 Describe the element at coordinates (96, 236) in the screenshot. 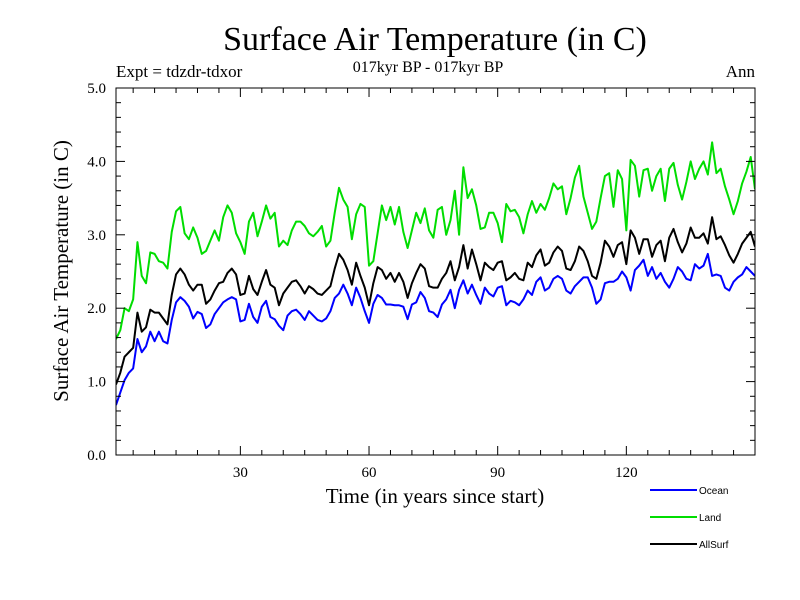

I see `y-tick-label: 3.0` at that location.